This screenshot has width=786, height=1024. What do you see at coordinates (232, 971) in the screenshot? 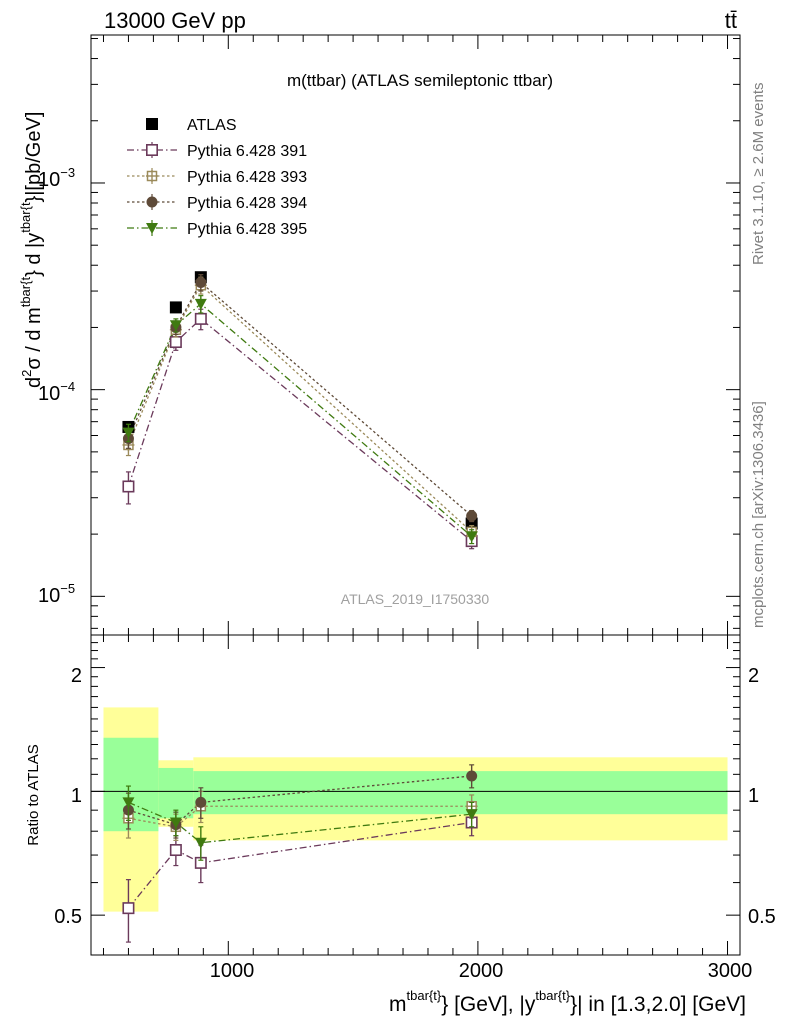
I see `xtick-label: 1000` at bounding box center [232, 971].